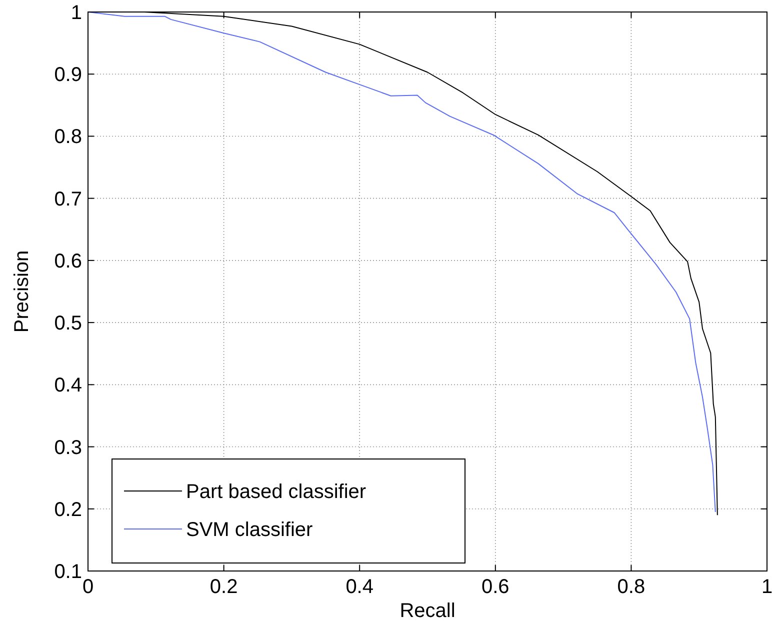 The height and width of the screenshot is (641, 780). What do you see at coordinates (88, 587) in the screenshot?
I see `x-tick-label: 0` at bounding box center [88, 587].